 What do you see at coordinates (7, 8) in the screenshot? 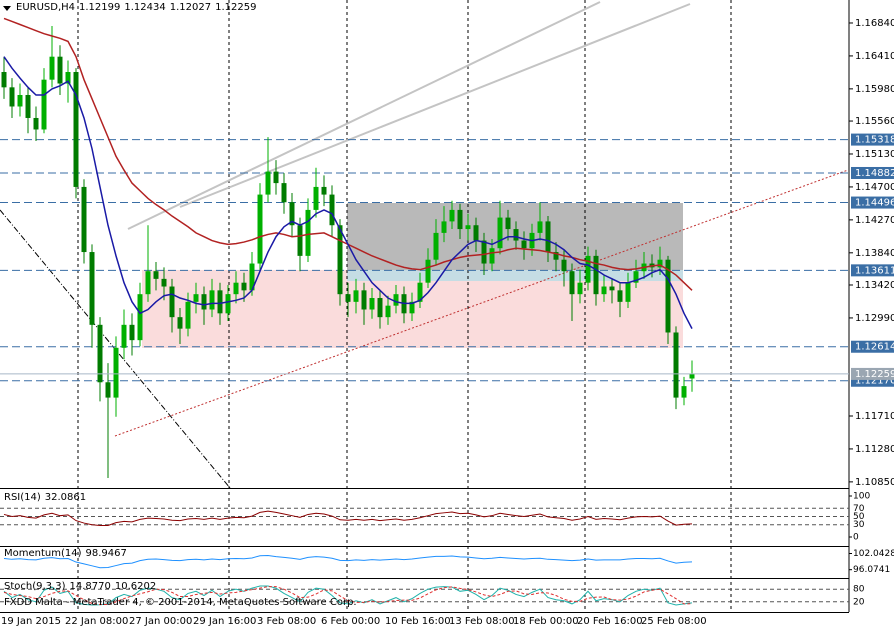
I see `menu-arrow` at bounding box center [7, 8].